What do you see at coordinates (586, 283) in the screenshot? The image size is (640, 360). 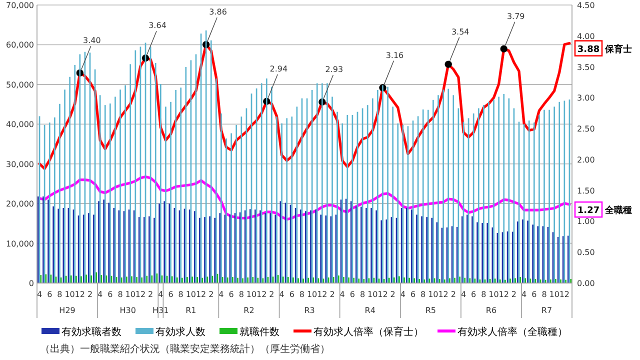 I see `y2-tick-label: 0.00` at bounding box center [586, 283].